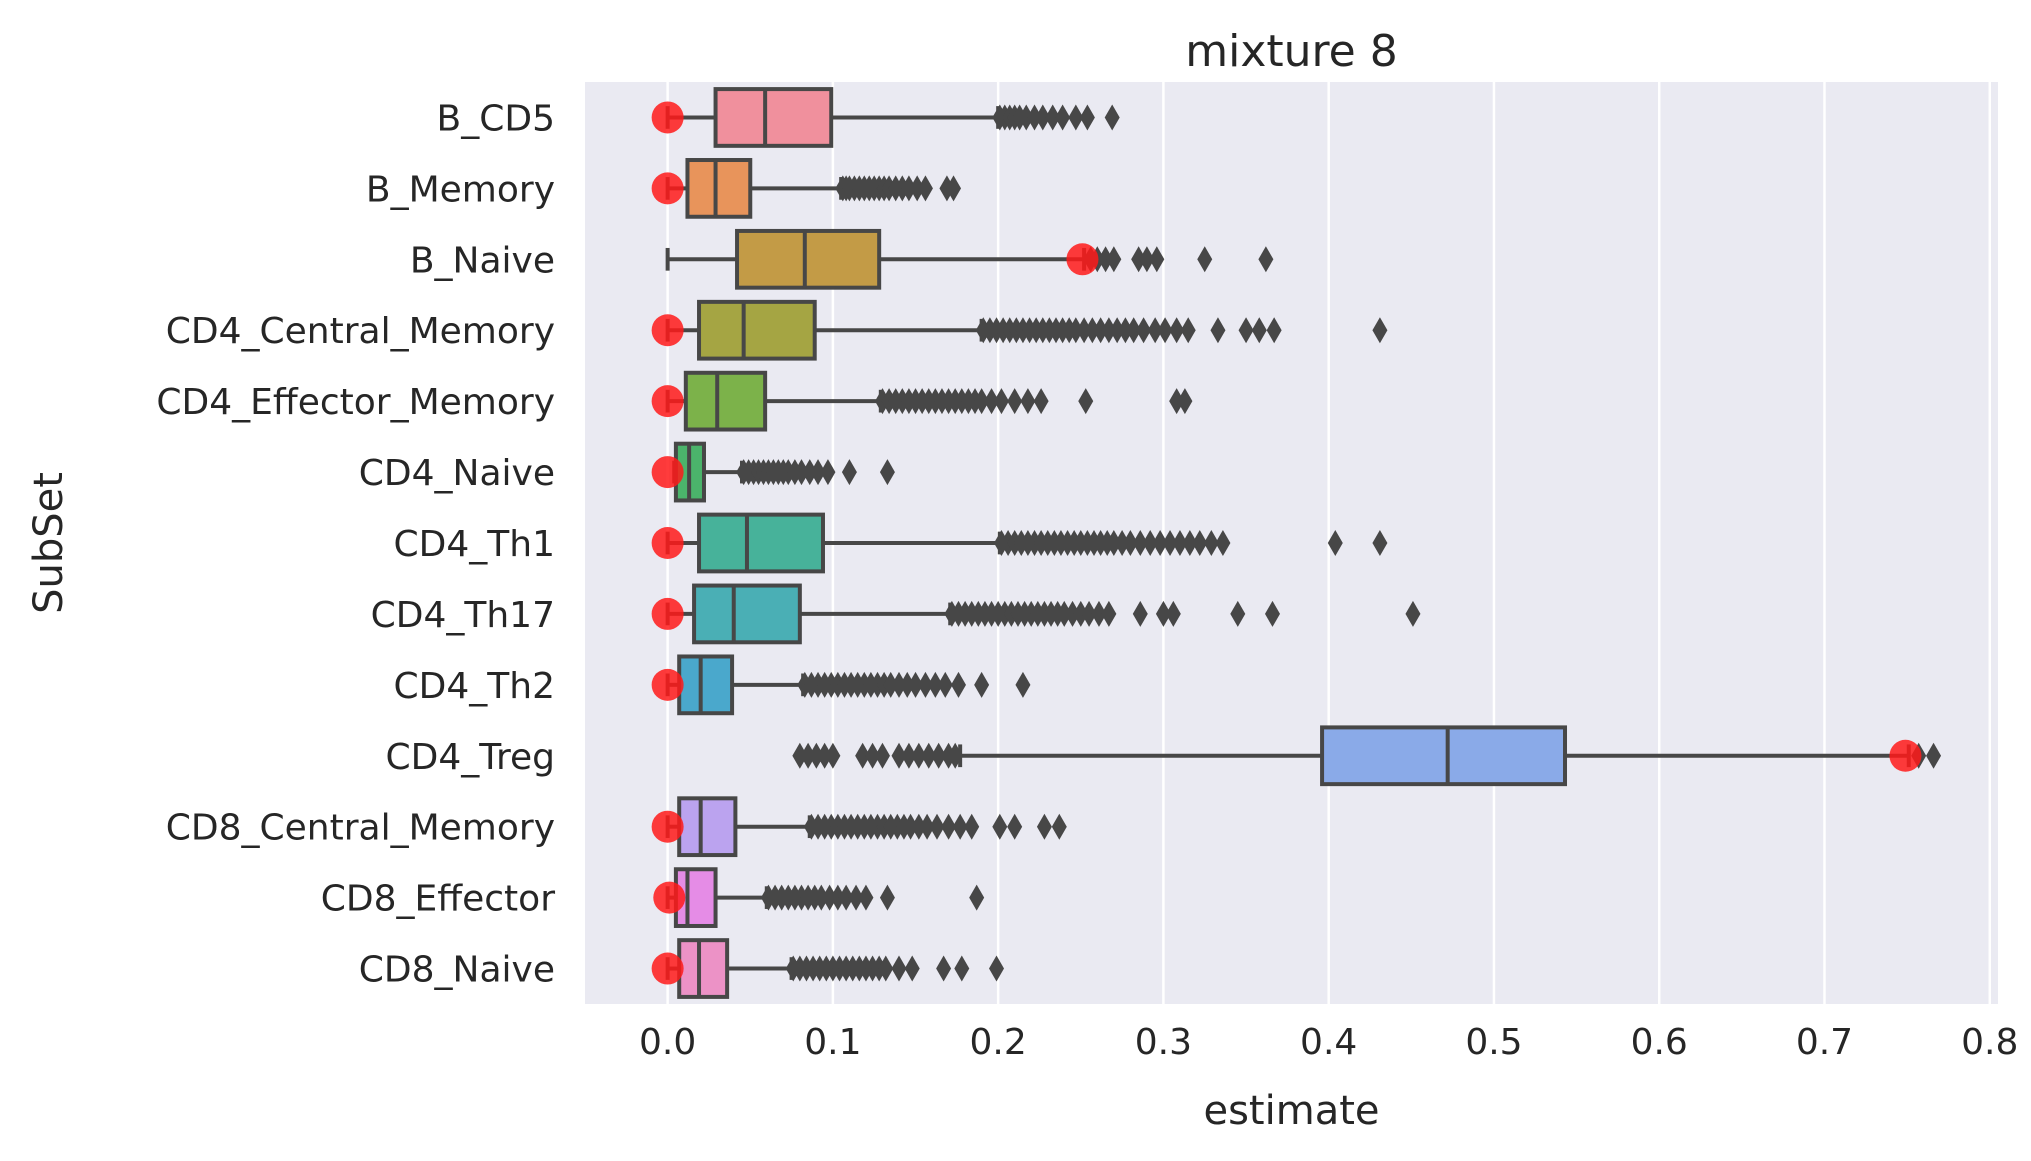 This screenshot has height=1161, width=2031. What do you see at coordinates (355, 402) in the screenshot?
I see `y-tick-label: CD4_Effector_Memory` at bounding box center [355, 402].